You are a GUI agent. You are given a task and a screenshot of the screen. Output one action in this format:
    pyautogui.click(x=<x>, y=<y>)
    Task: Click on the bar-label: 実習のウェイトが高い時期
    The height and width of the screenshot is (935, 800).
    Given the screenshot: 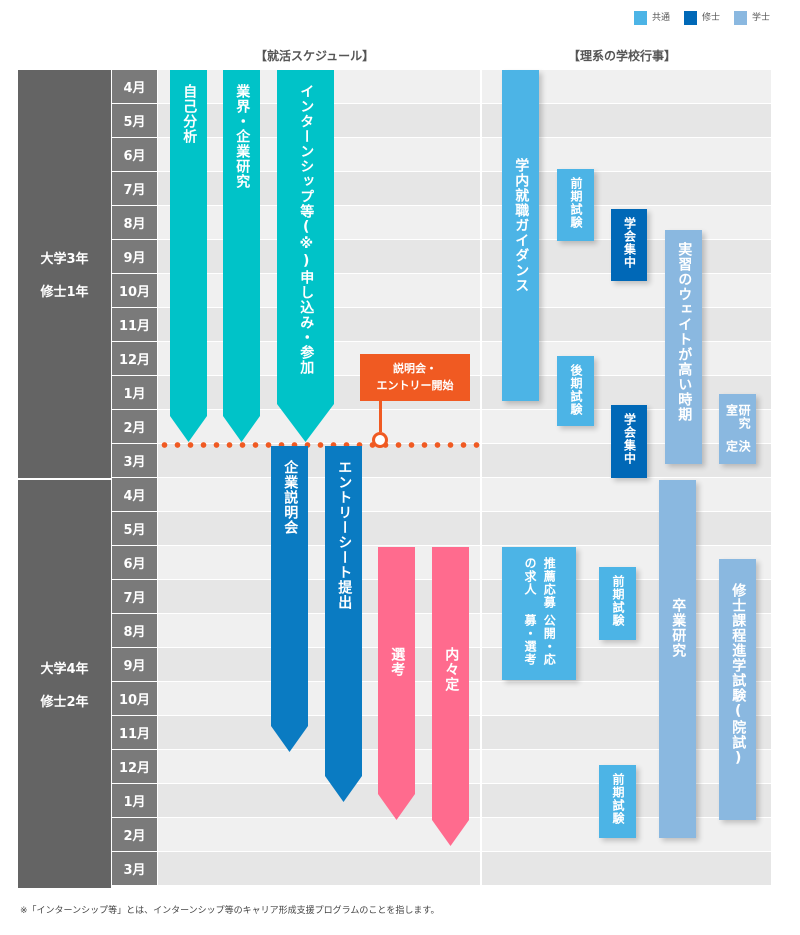 What is the action you would take?
    pyautogui.click(x=684, y=332)
    